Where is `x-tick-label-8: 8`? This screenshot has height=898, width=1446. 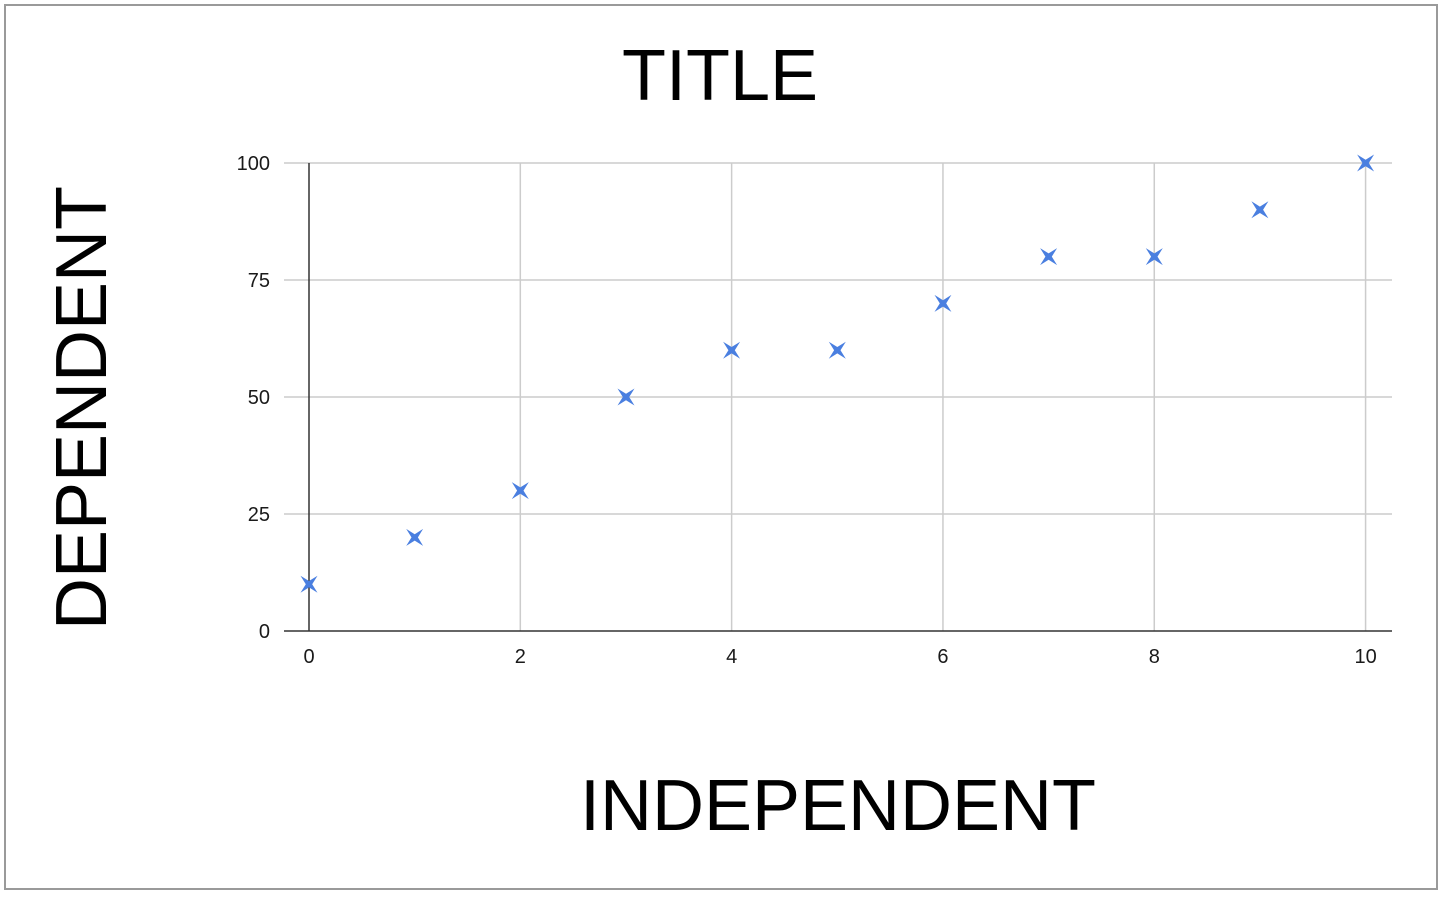
x-tick-label-8: 8 is located at coordinates (1154, 657).